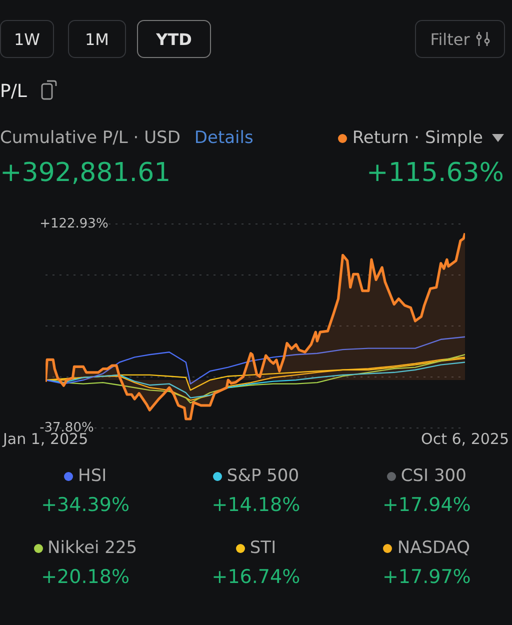  What do you see at coordinates (27, 39) in the screenshot?
I see `text: 1W` at bounding box center [27, 39].